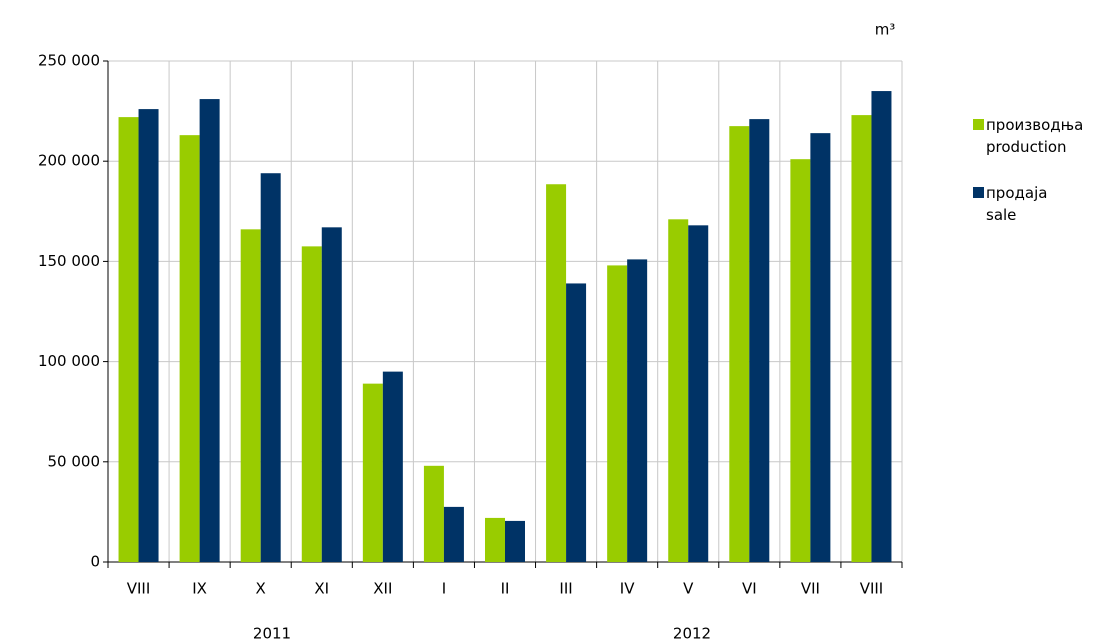 The height and width of the screenshot is (644, 1107). What do you see at coordinates (627, 589) in the screenshot?
I see `x-tick-label: IV` at bounding box center [627, 589].